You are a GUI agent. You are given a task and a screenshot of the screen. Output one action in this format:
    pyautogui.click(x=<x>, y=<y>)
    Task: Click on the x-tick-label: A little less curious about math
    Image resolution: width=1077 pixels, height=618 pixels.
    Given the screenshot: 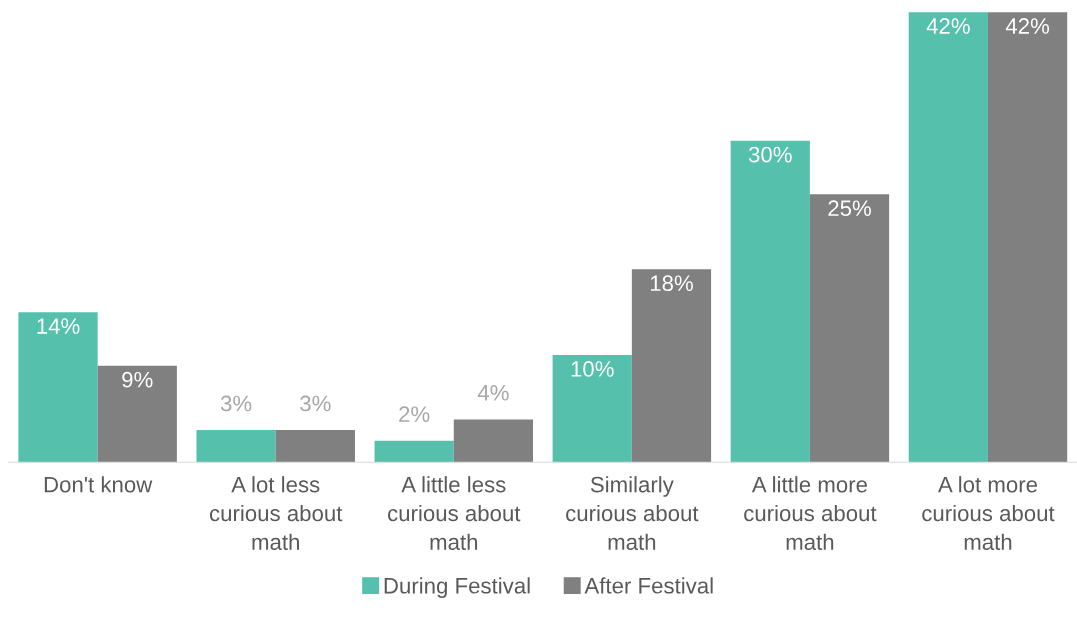 What is the action you would take?
    pyautogui.click(x=454, y=513)
    